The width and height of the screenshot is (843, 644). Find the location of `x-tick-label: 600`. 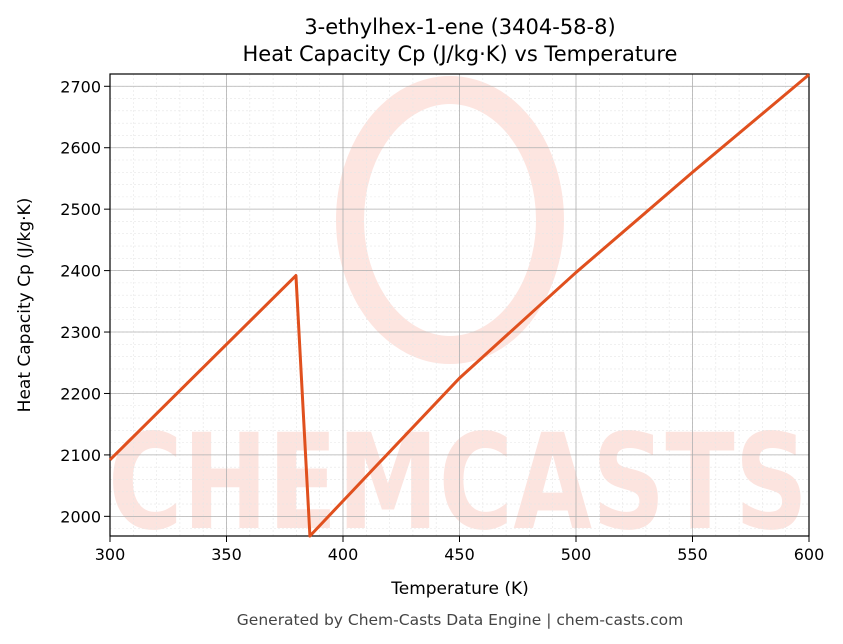

x-tick-label: 600 is located at coordinates (809, 554).